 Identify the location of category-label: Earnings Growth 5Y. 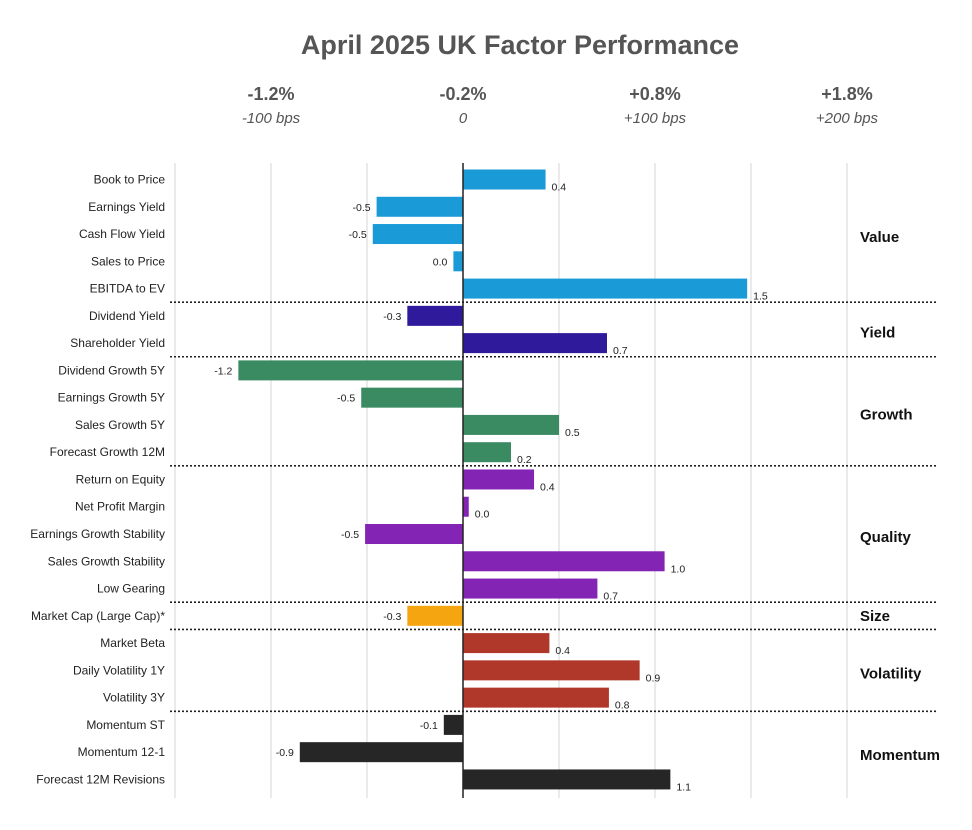
(111, 398).